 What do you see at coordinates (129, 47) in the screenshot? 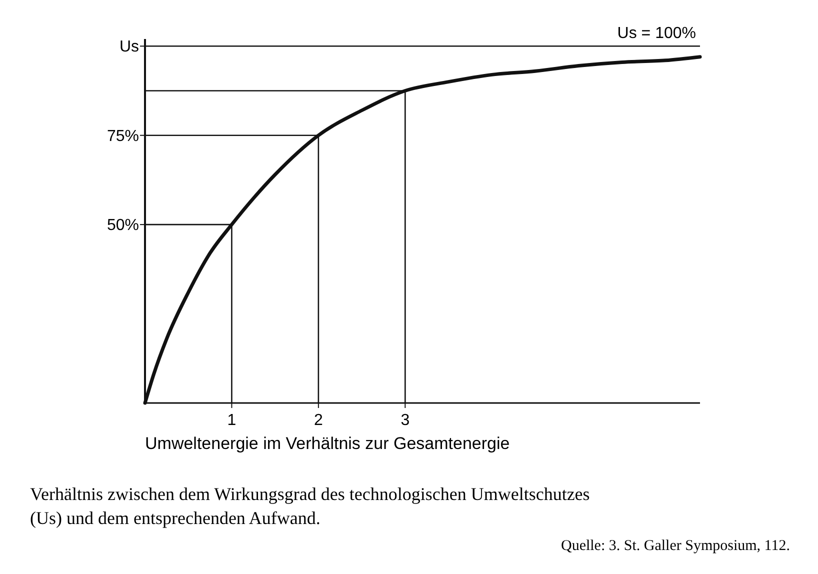
I see `y-tick-label: Us` at bounding box center [129, 47].